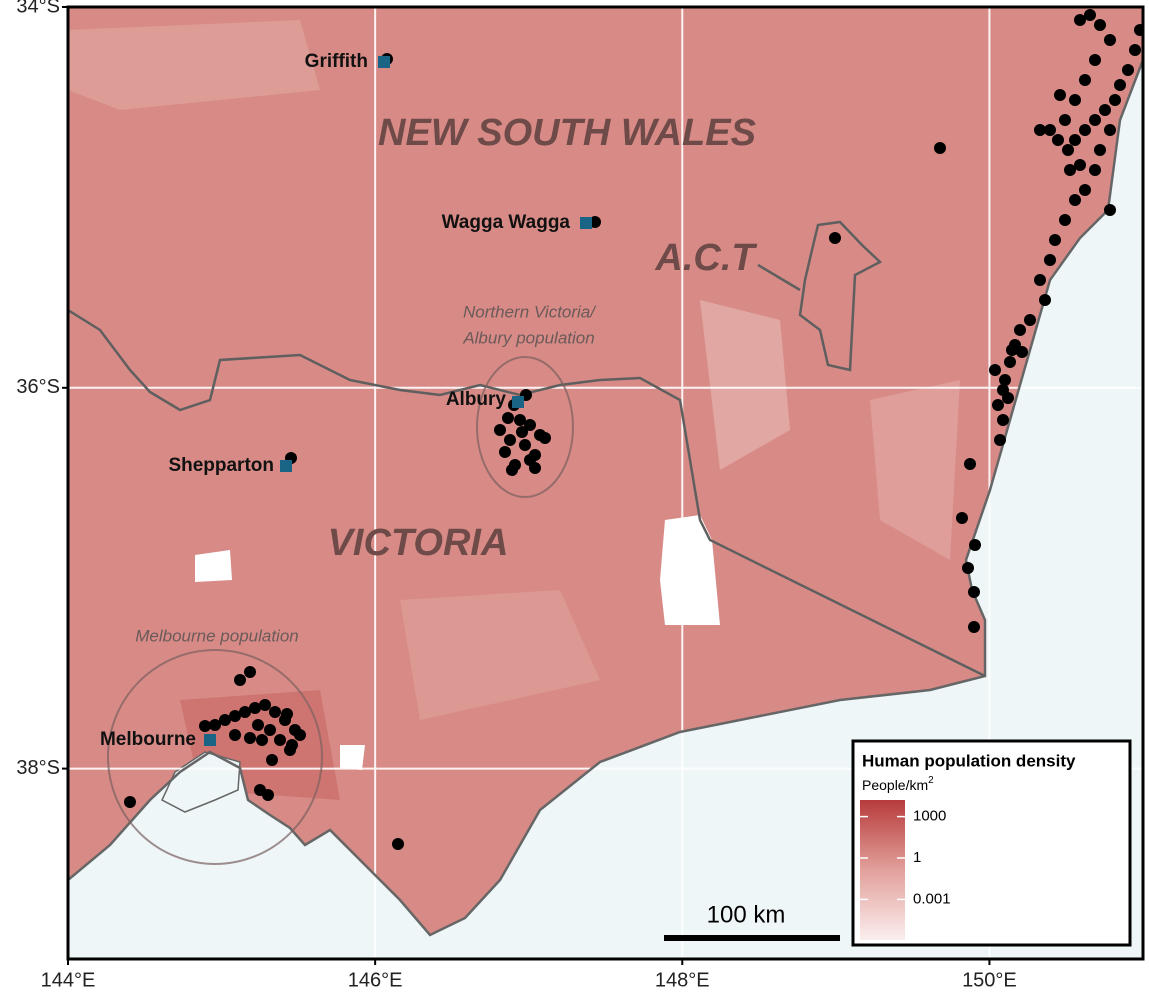  I want to click on region-label: A.C.T, so click(705, 258).